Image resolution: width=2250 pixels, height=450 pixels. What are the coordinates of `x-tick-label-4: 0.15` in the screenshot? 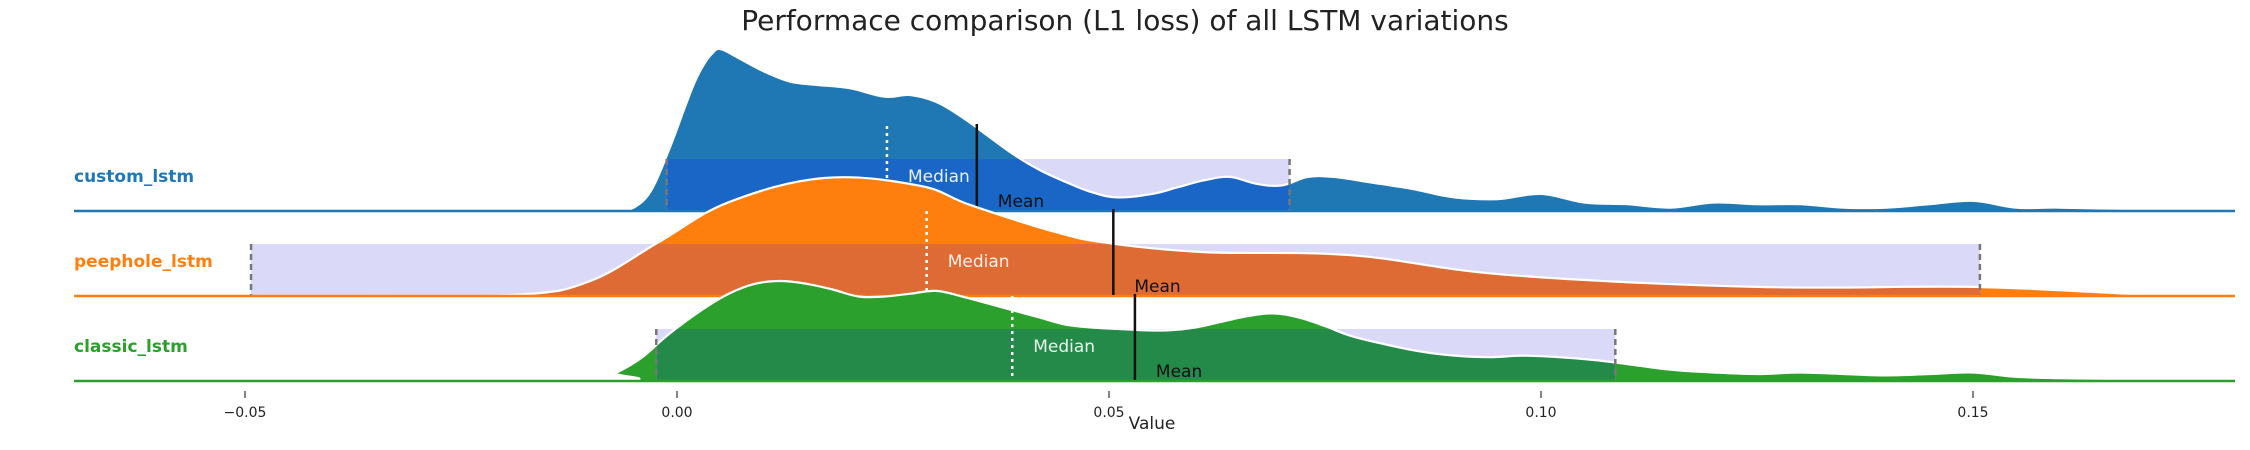 It's located at (1972, 413).